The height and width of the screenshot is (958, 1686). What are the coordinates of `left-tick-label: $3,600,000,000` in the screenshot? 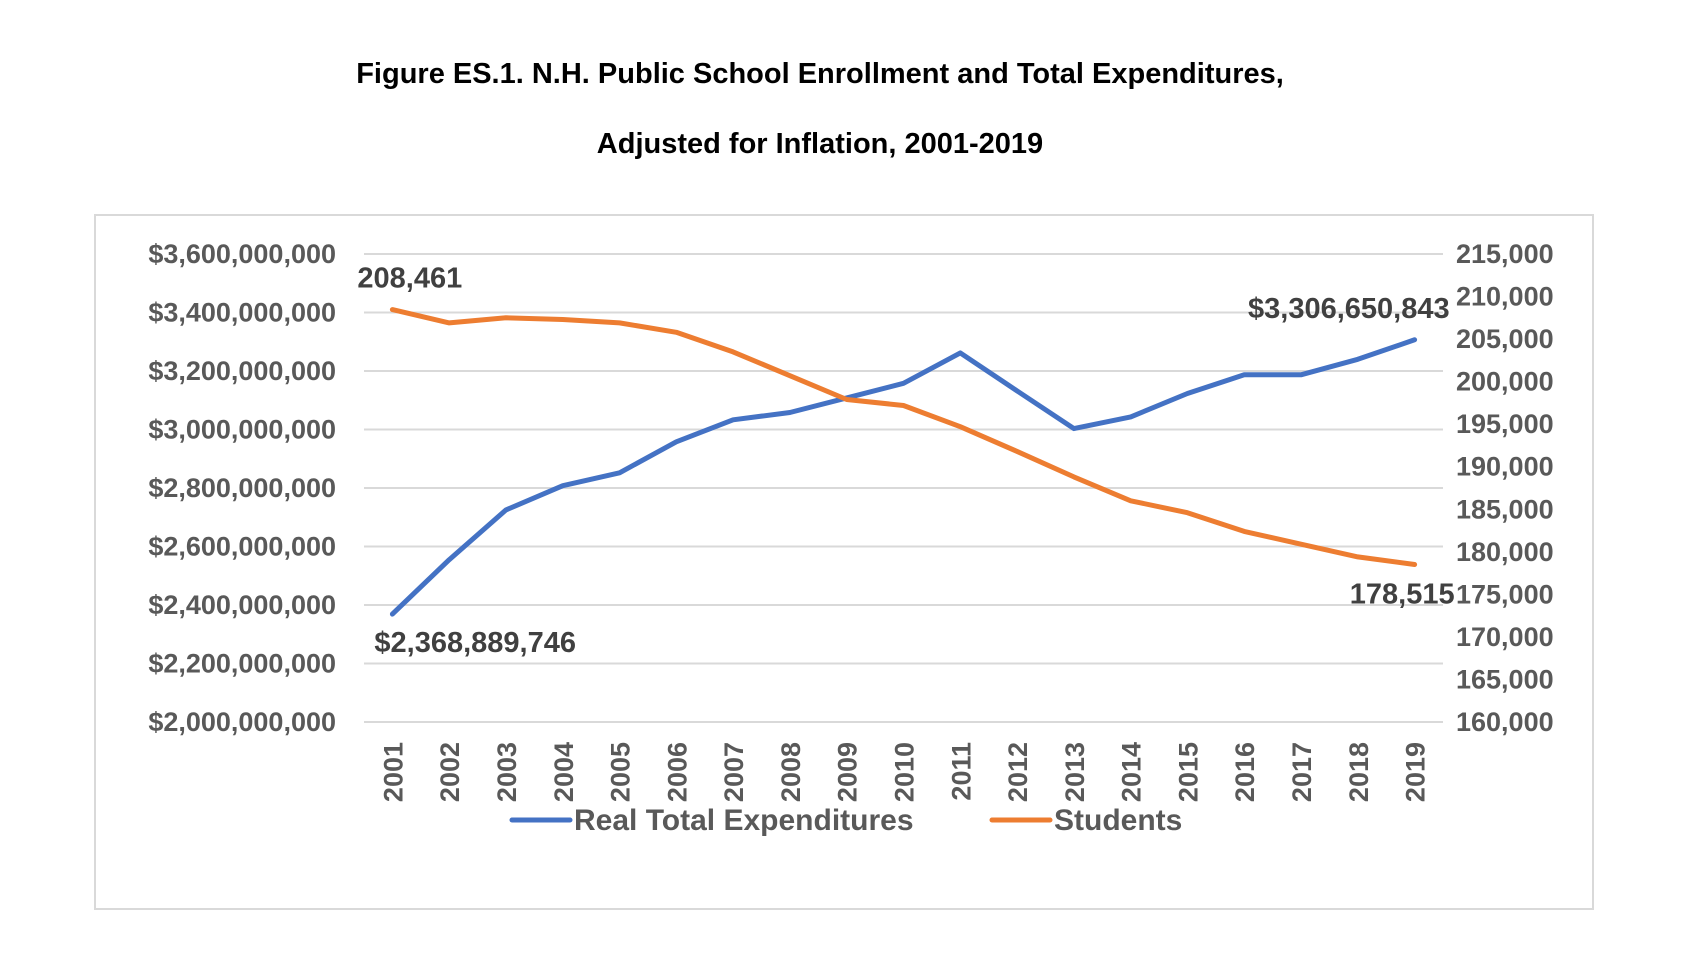 It's located at (242, 254).